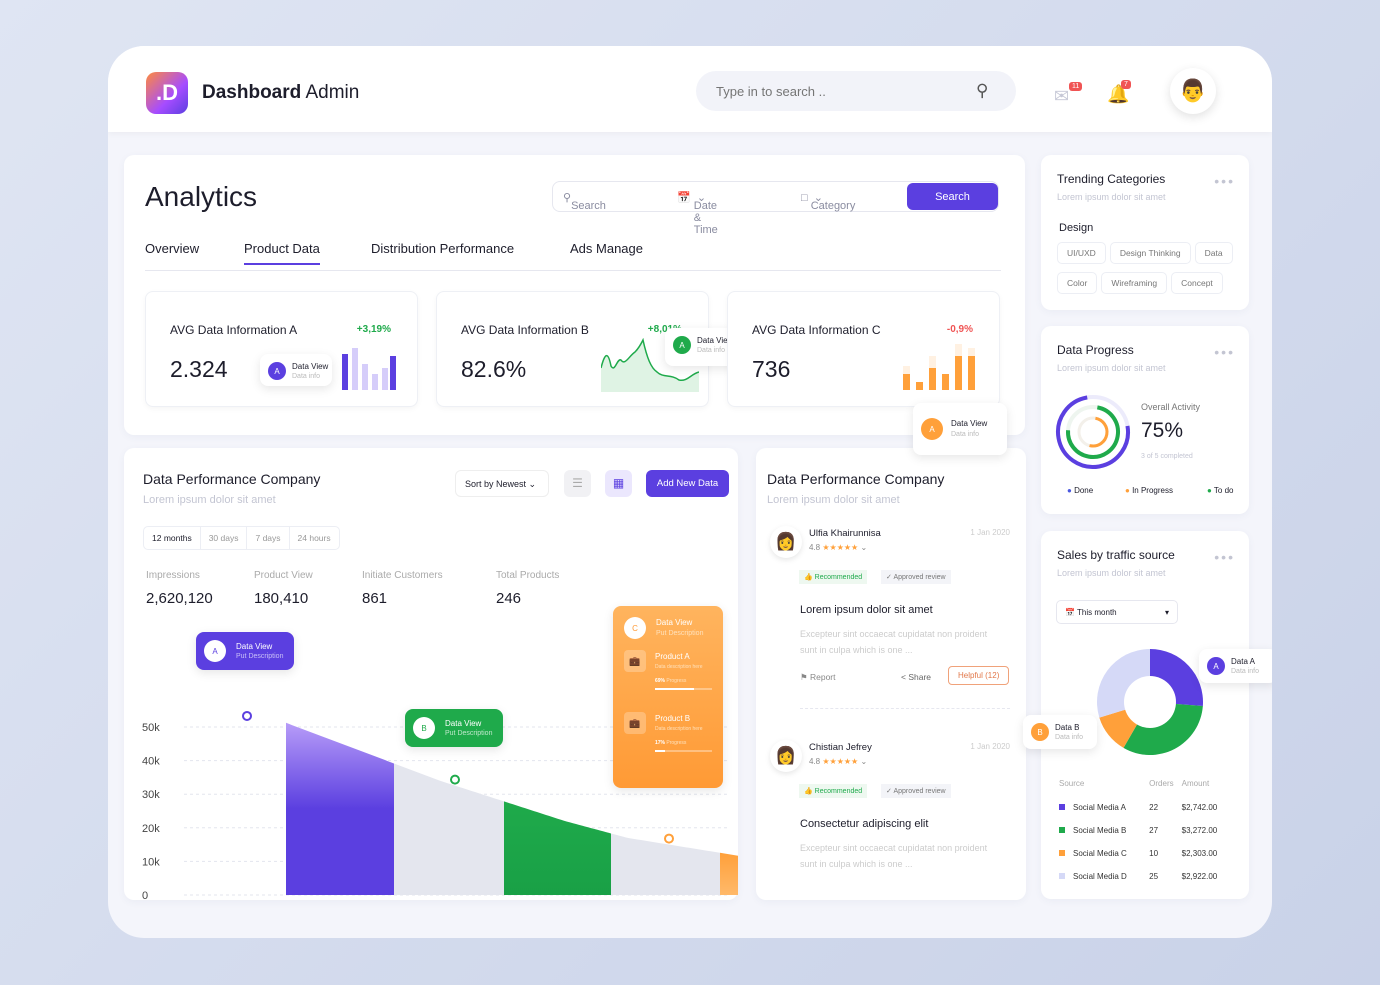  What do you see at coordinates (838, 761) in the screenshot?
I see `rating: 4.8 ★★★★★ ⌄` at bounding box center [838, 761].